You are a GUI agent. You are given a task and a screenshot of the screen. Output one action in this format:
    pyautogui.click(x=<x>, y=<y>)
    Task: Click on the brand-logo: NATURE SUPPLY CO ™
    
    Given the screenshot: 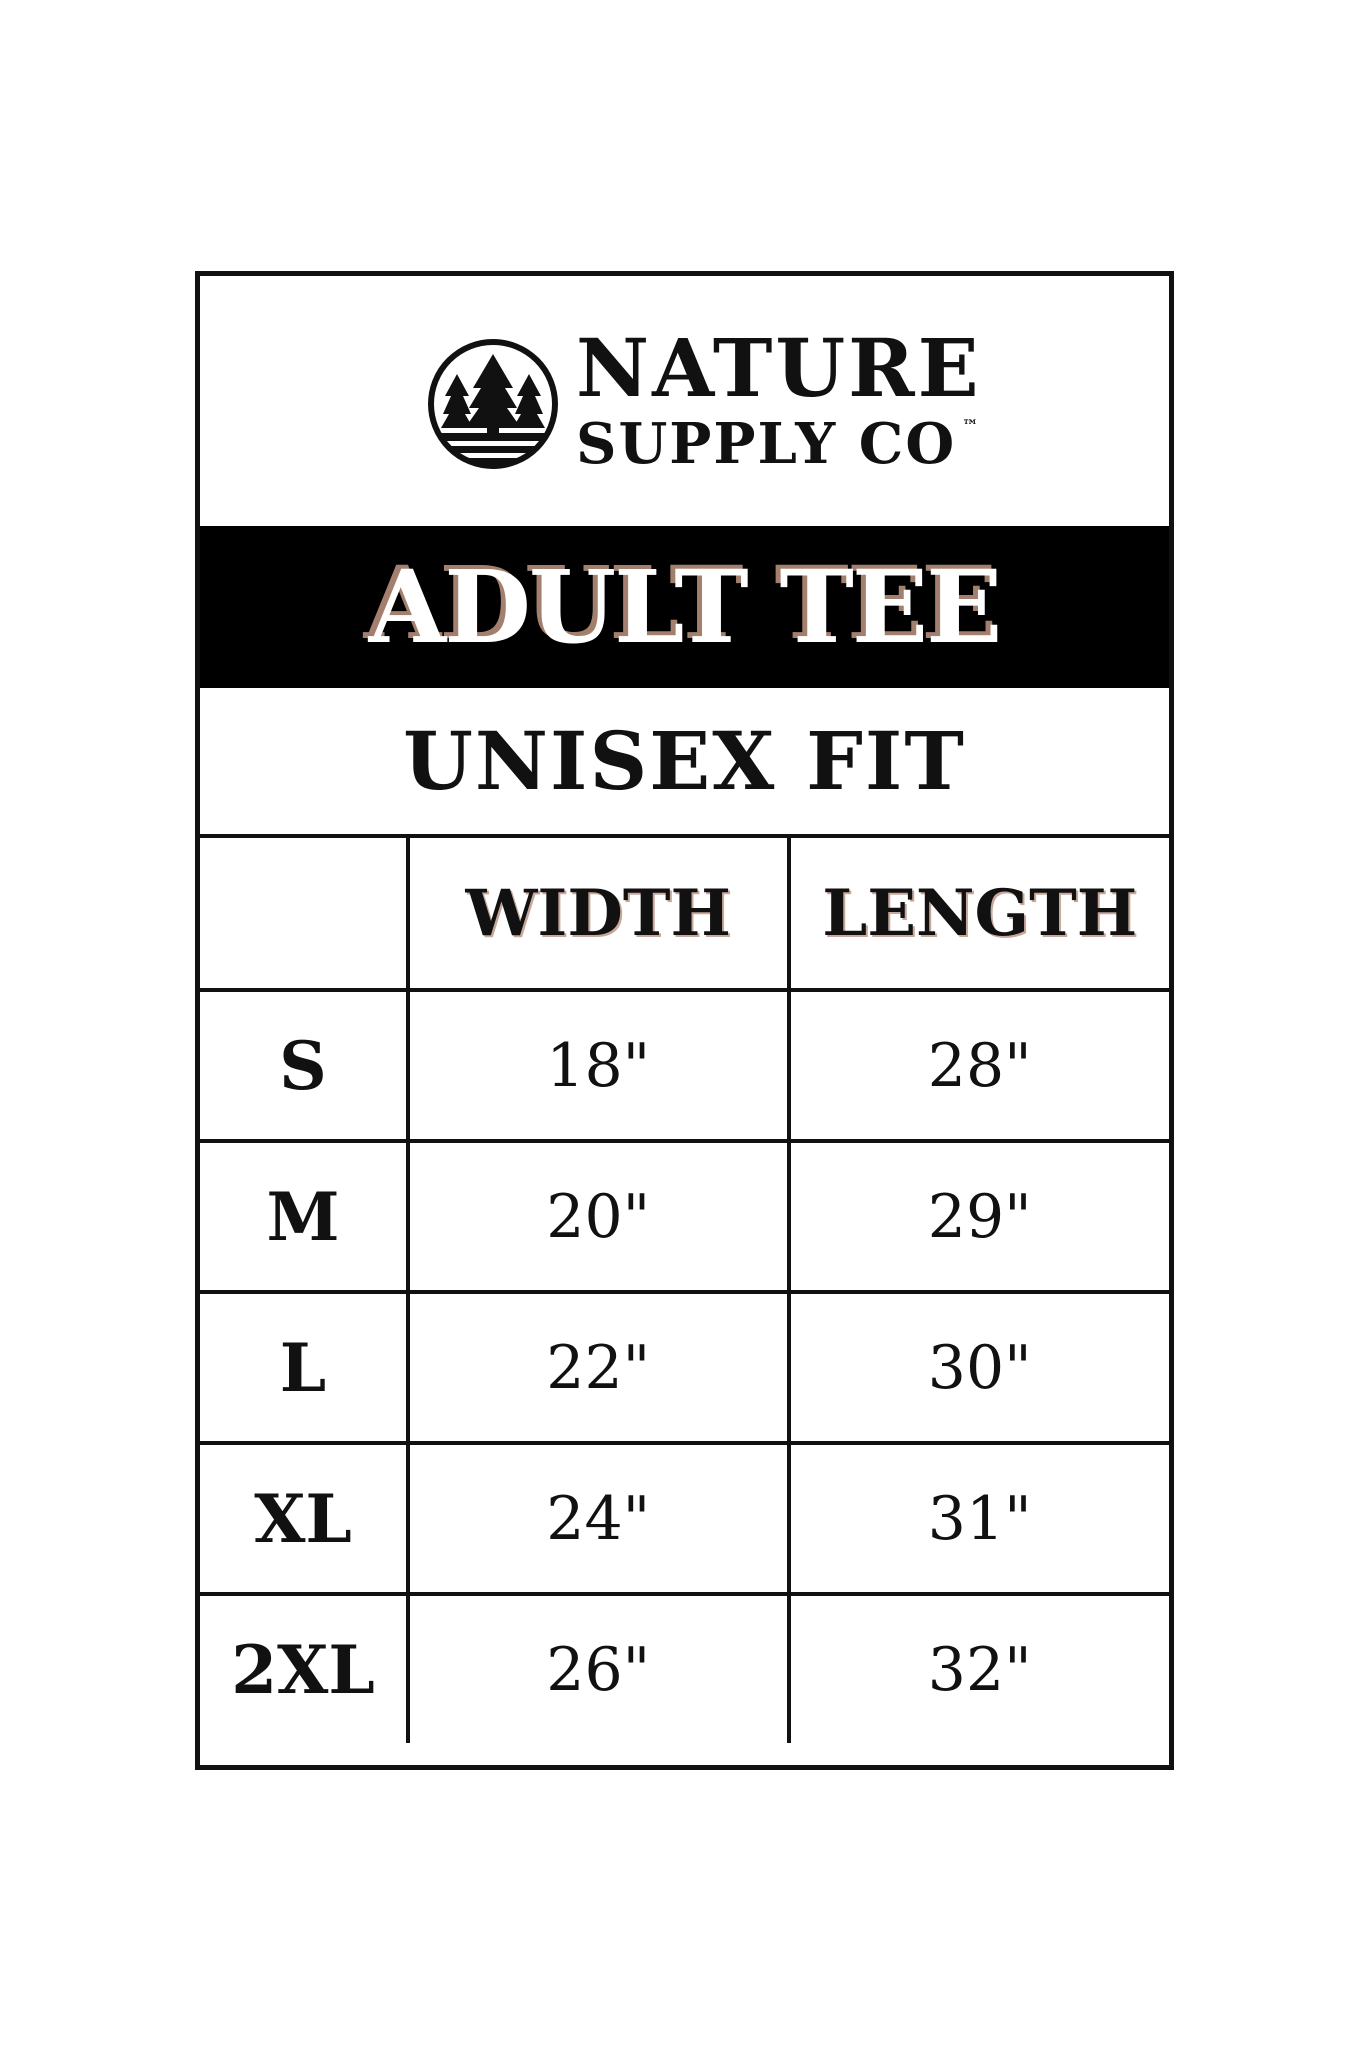 What is the action you would take?
    pyautogui.click(x=684, y=401)
    